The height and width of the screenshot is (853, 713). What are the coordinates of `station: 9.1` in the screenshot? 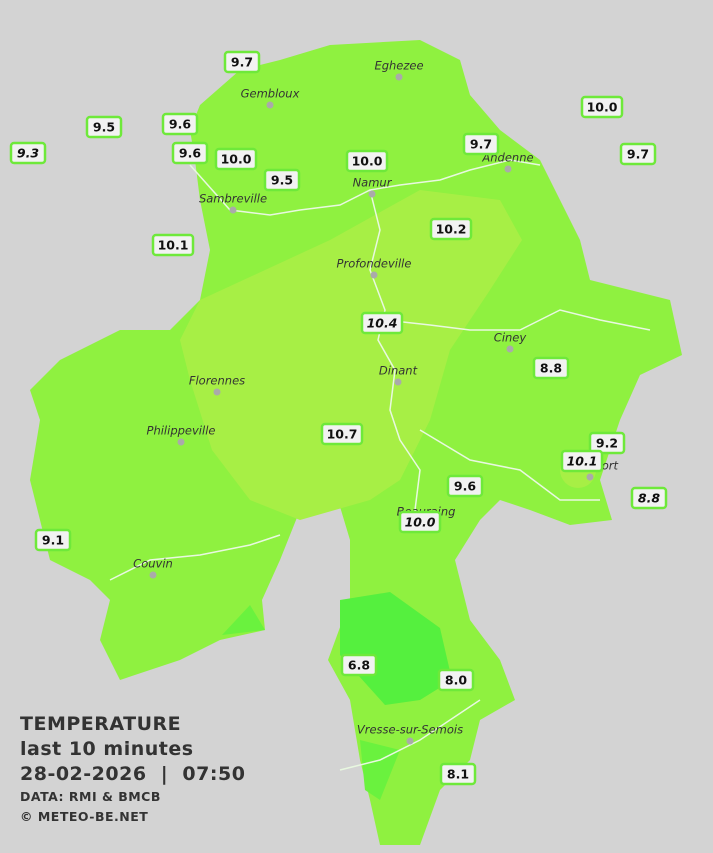 It's located at (53, 540).